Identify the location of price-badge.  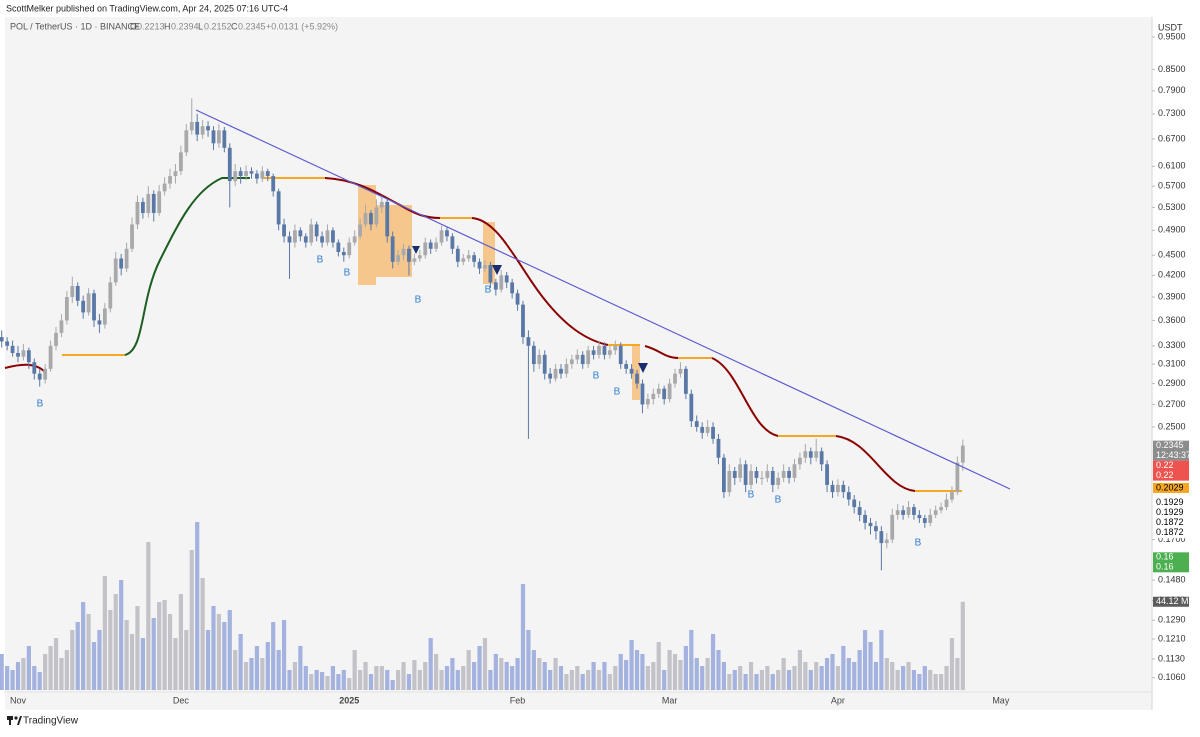
(1171, 487).